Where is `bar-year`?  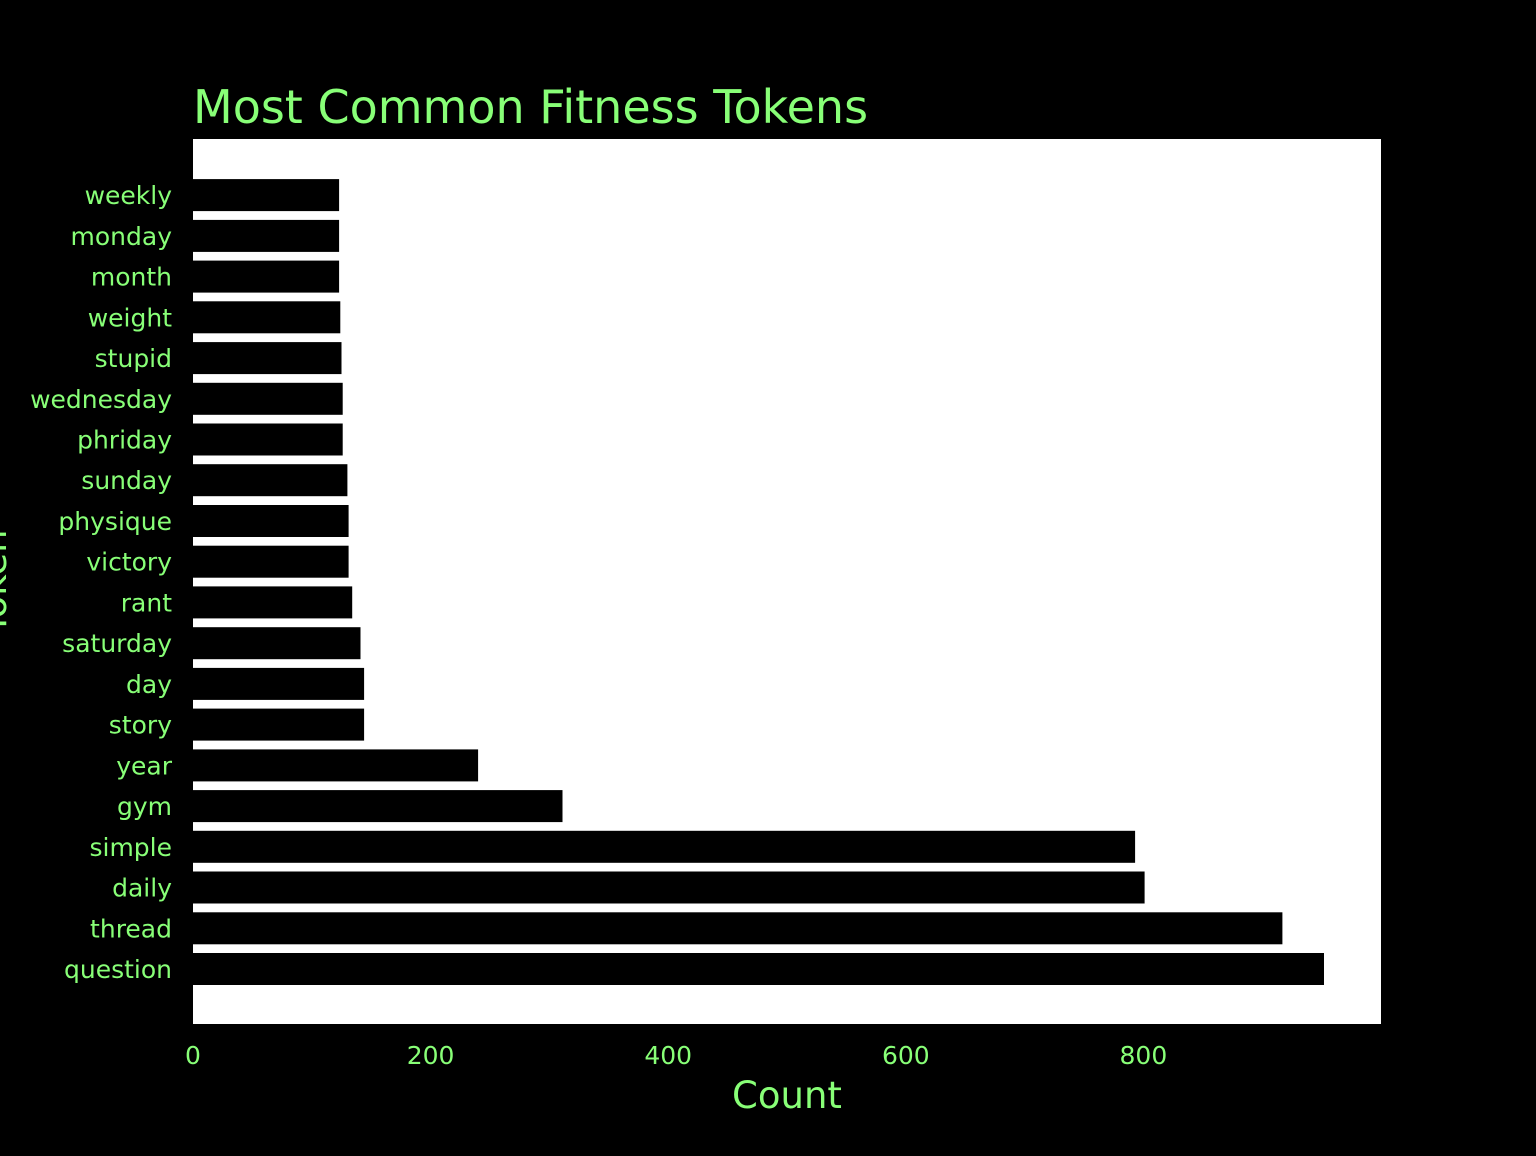 bar-year is located at coordinates (336, 765).